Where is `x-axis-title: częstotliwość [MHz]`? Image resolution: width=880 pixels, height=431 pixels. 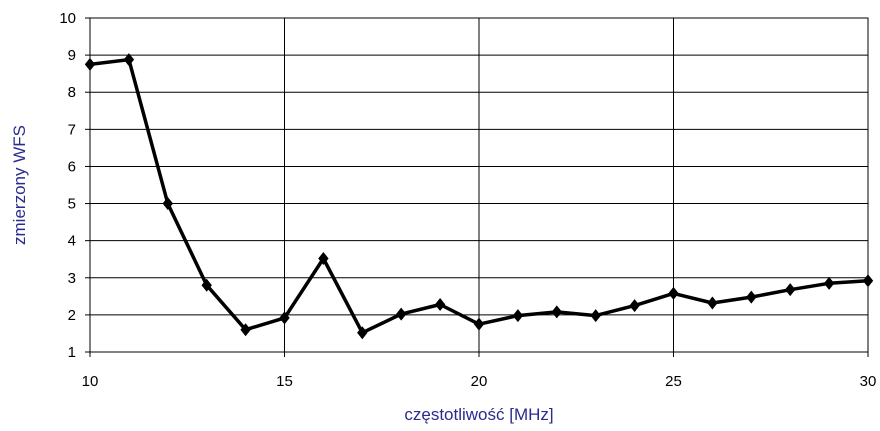 x-axis-title: częstotliwość [MHz] is located at coordinates (478, 414).